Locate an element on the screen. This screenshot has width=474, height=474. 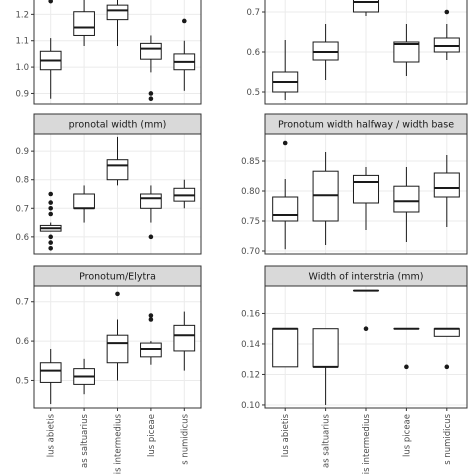
strip-title: Width of interstria (mm) is located at coordinates (366, 277).